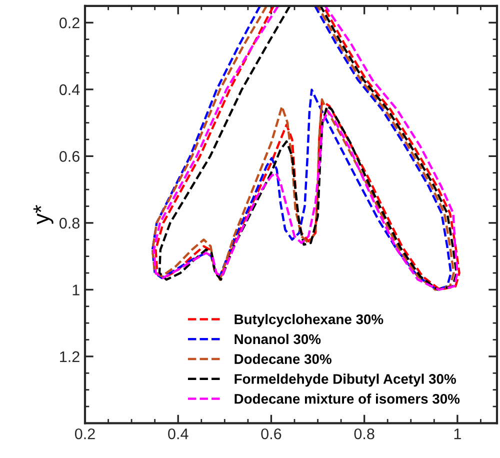 Image resolution: width=500 pixels, height=458 pixels. What do you see at coordinates (70, 90) in the screenshot?
I see `y-tick-label: 0.4` at bounding box center [70, 90].